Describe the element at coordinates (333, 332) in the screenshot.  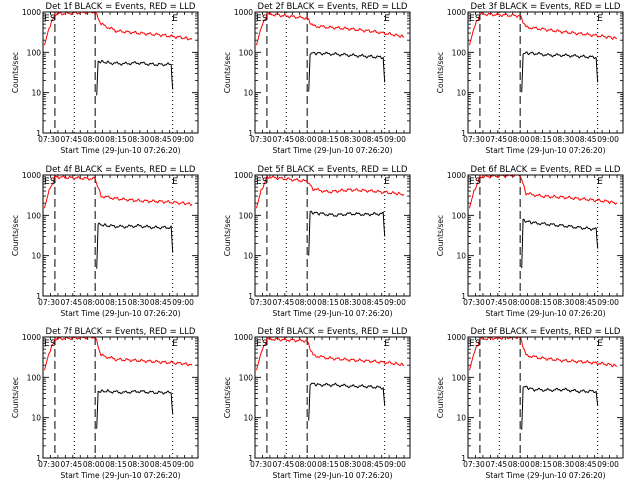
I see `panel-title: Det 8f BLACK = Events, RED = LLD` at that location.